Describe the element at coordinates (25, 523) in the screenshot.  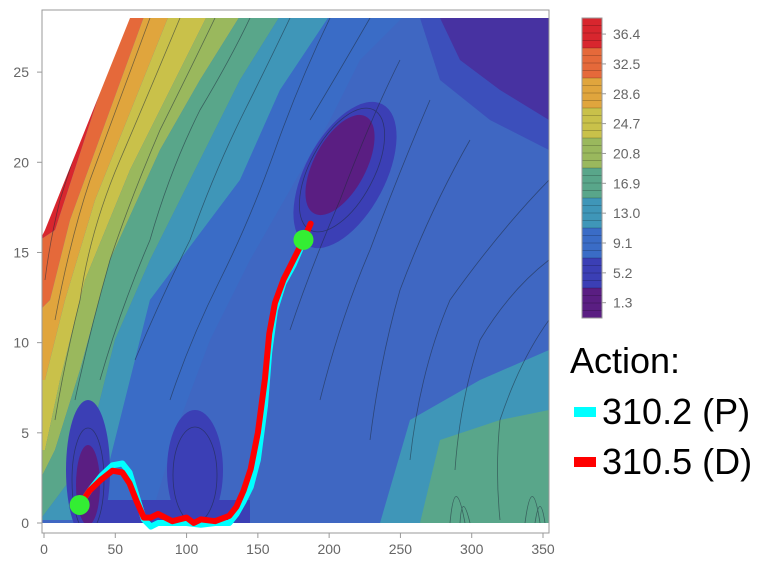
I see `y-tick-label: 0` at that location.